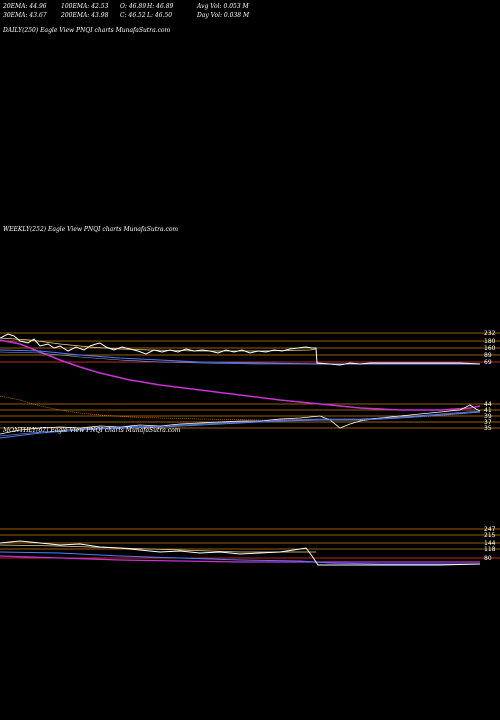 The width and height of the screenshot is (500, 720). I want to click on weekly-ema-fast-2-line, so click(240, 358).